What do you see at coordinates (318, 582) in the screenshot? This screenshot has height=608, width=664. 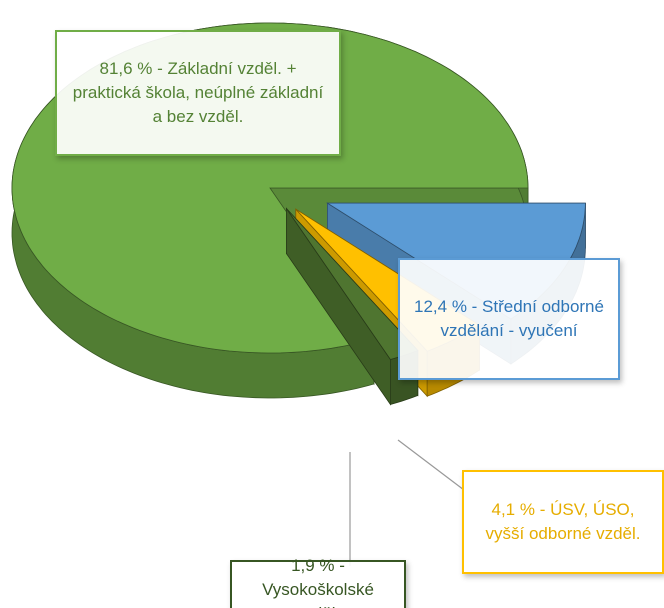 I see `data-label: 1,9 % - Vysokoškolské vzděl.` at bounding box center [318, 582].